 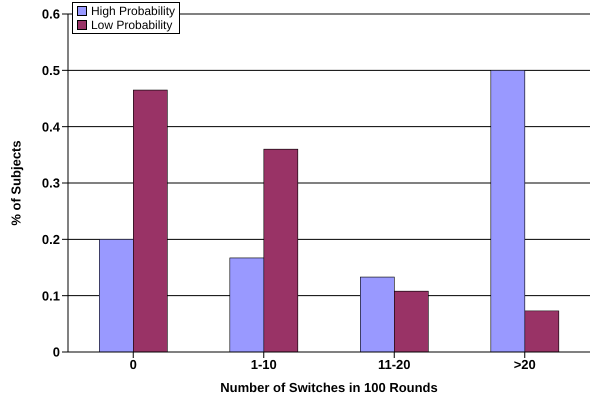 What do you see at coordinates (525, 364) in the screenshot?
I see `x-tick-label: >20` at bounding box center [525, 364].